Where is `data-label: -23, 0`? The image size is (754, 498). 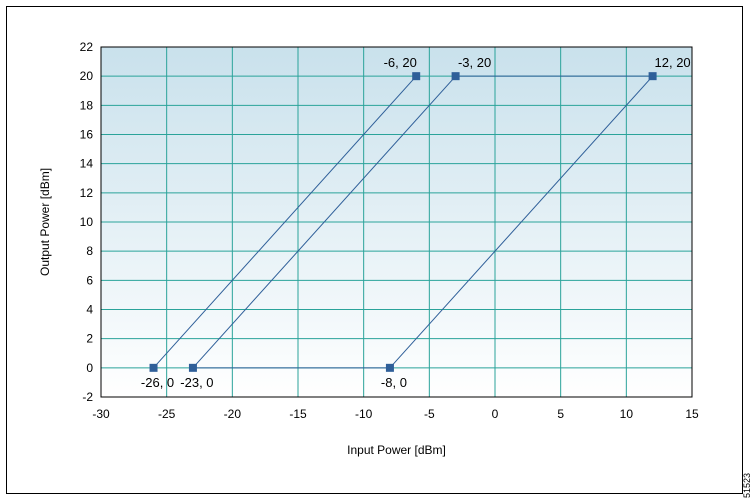
data-label: -23, 0 is located at coordinates (196, 382).